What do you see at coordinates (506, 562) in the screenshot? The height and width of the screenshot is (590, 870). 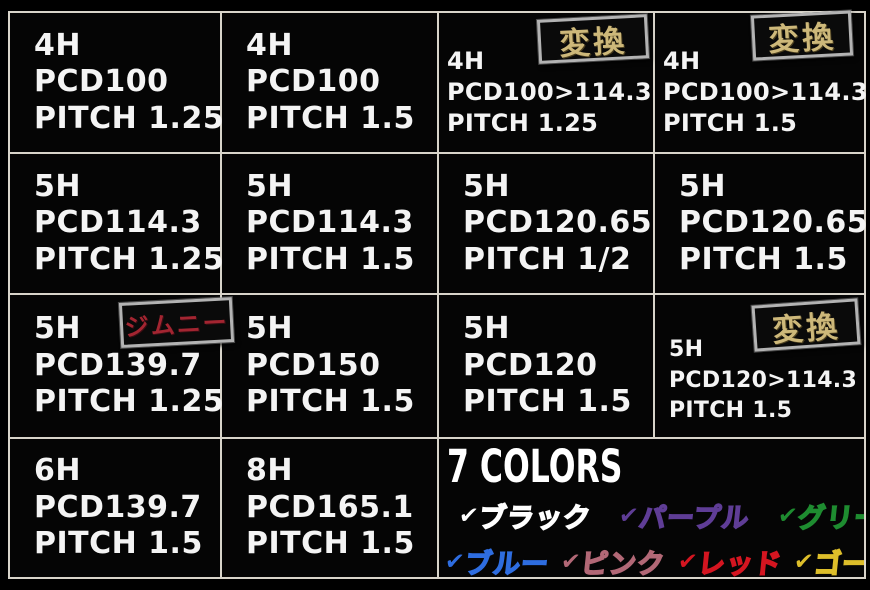 I see `color-label: ブルー` at bounding box center [506, 562].